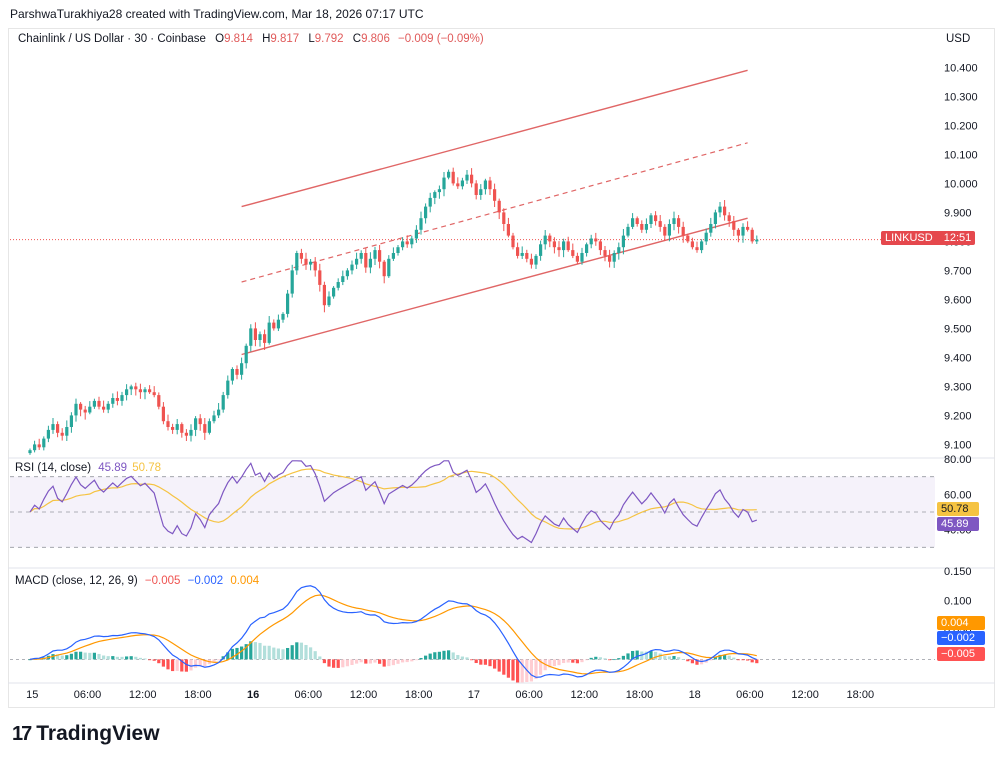 The height and width of the screenshot is (760, 1000). I want to click on price-tag: LINKUSD 12:51, so click(928, 238).